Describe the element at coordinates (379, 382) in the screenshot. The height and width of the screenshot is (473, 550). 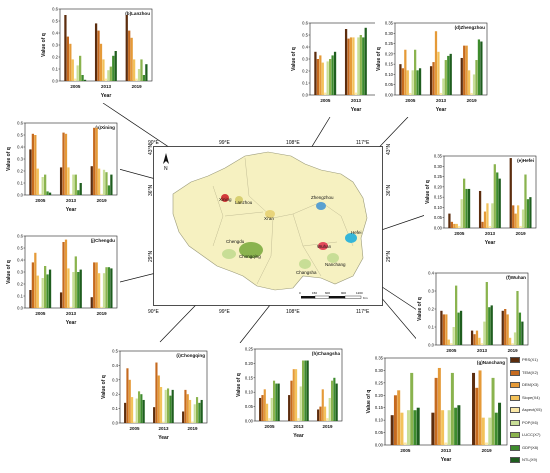
I see `y-tick-label: 0.25` at that location.